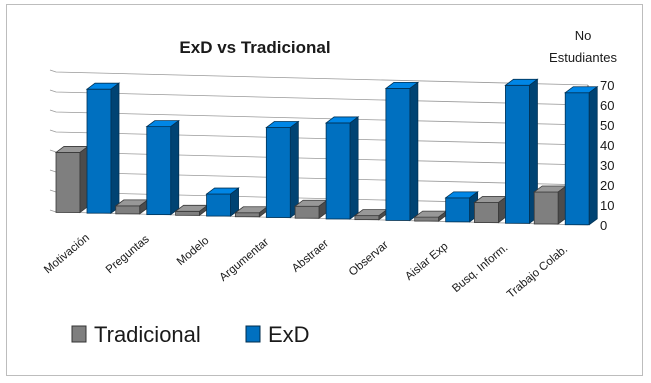 This screenshot has width=651, height=383. Describe the element at coordinates (583, 35) in the screenshot. I see `y-axis-label-line1: No` at that location.